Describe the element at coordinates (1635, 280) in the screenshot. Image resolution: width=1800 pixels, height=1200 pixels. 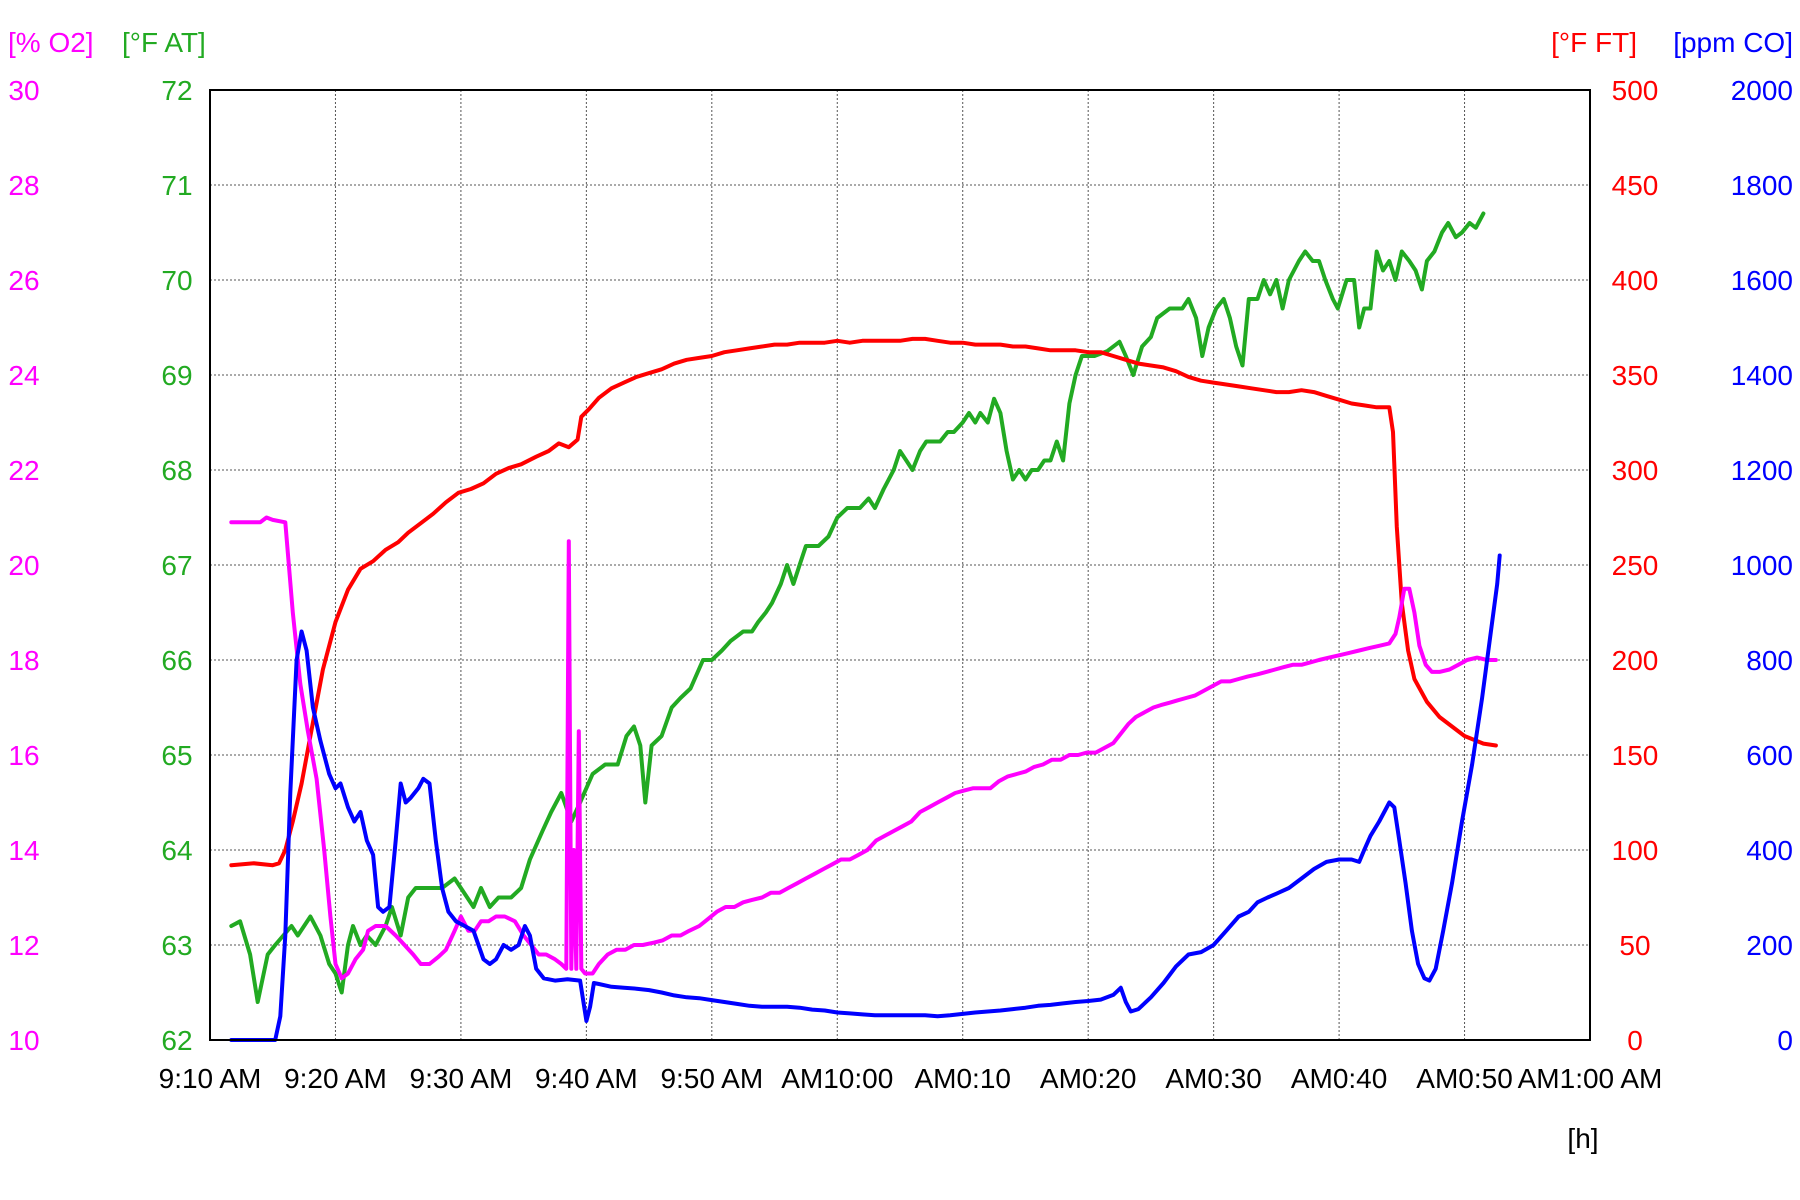
I see `tick-label-ft: 400` at that location.